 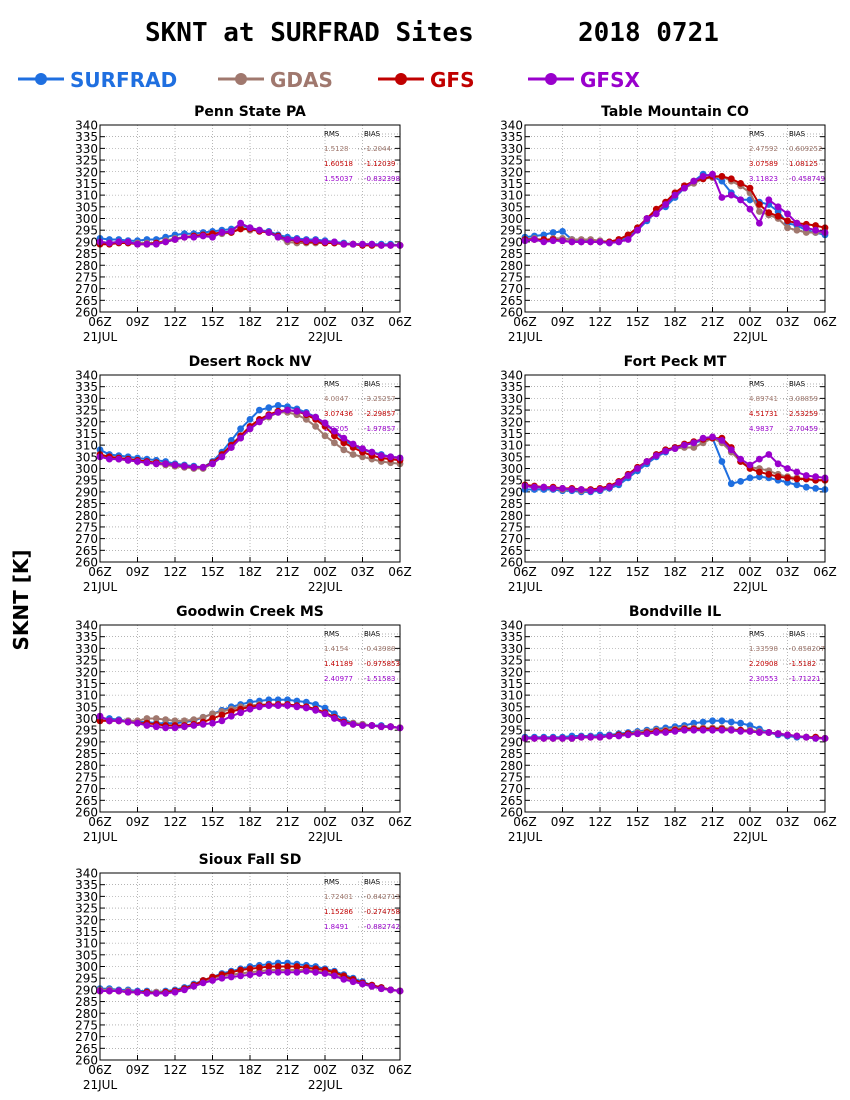 I want to click on y-tick-label: 275, so click(x=511, y=527).